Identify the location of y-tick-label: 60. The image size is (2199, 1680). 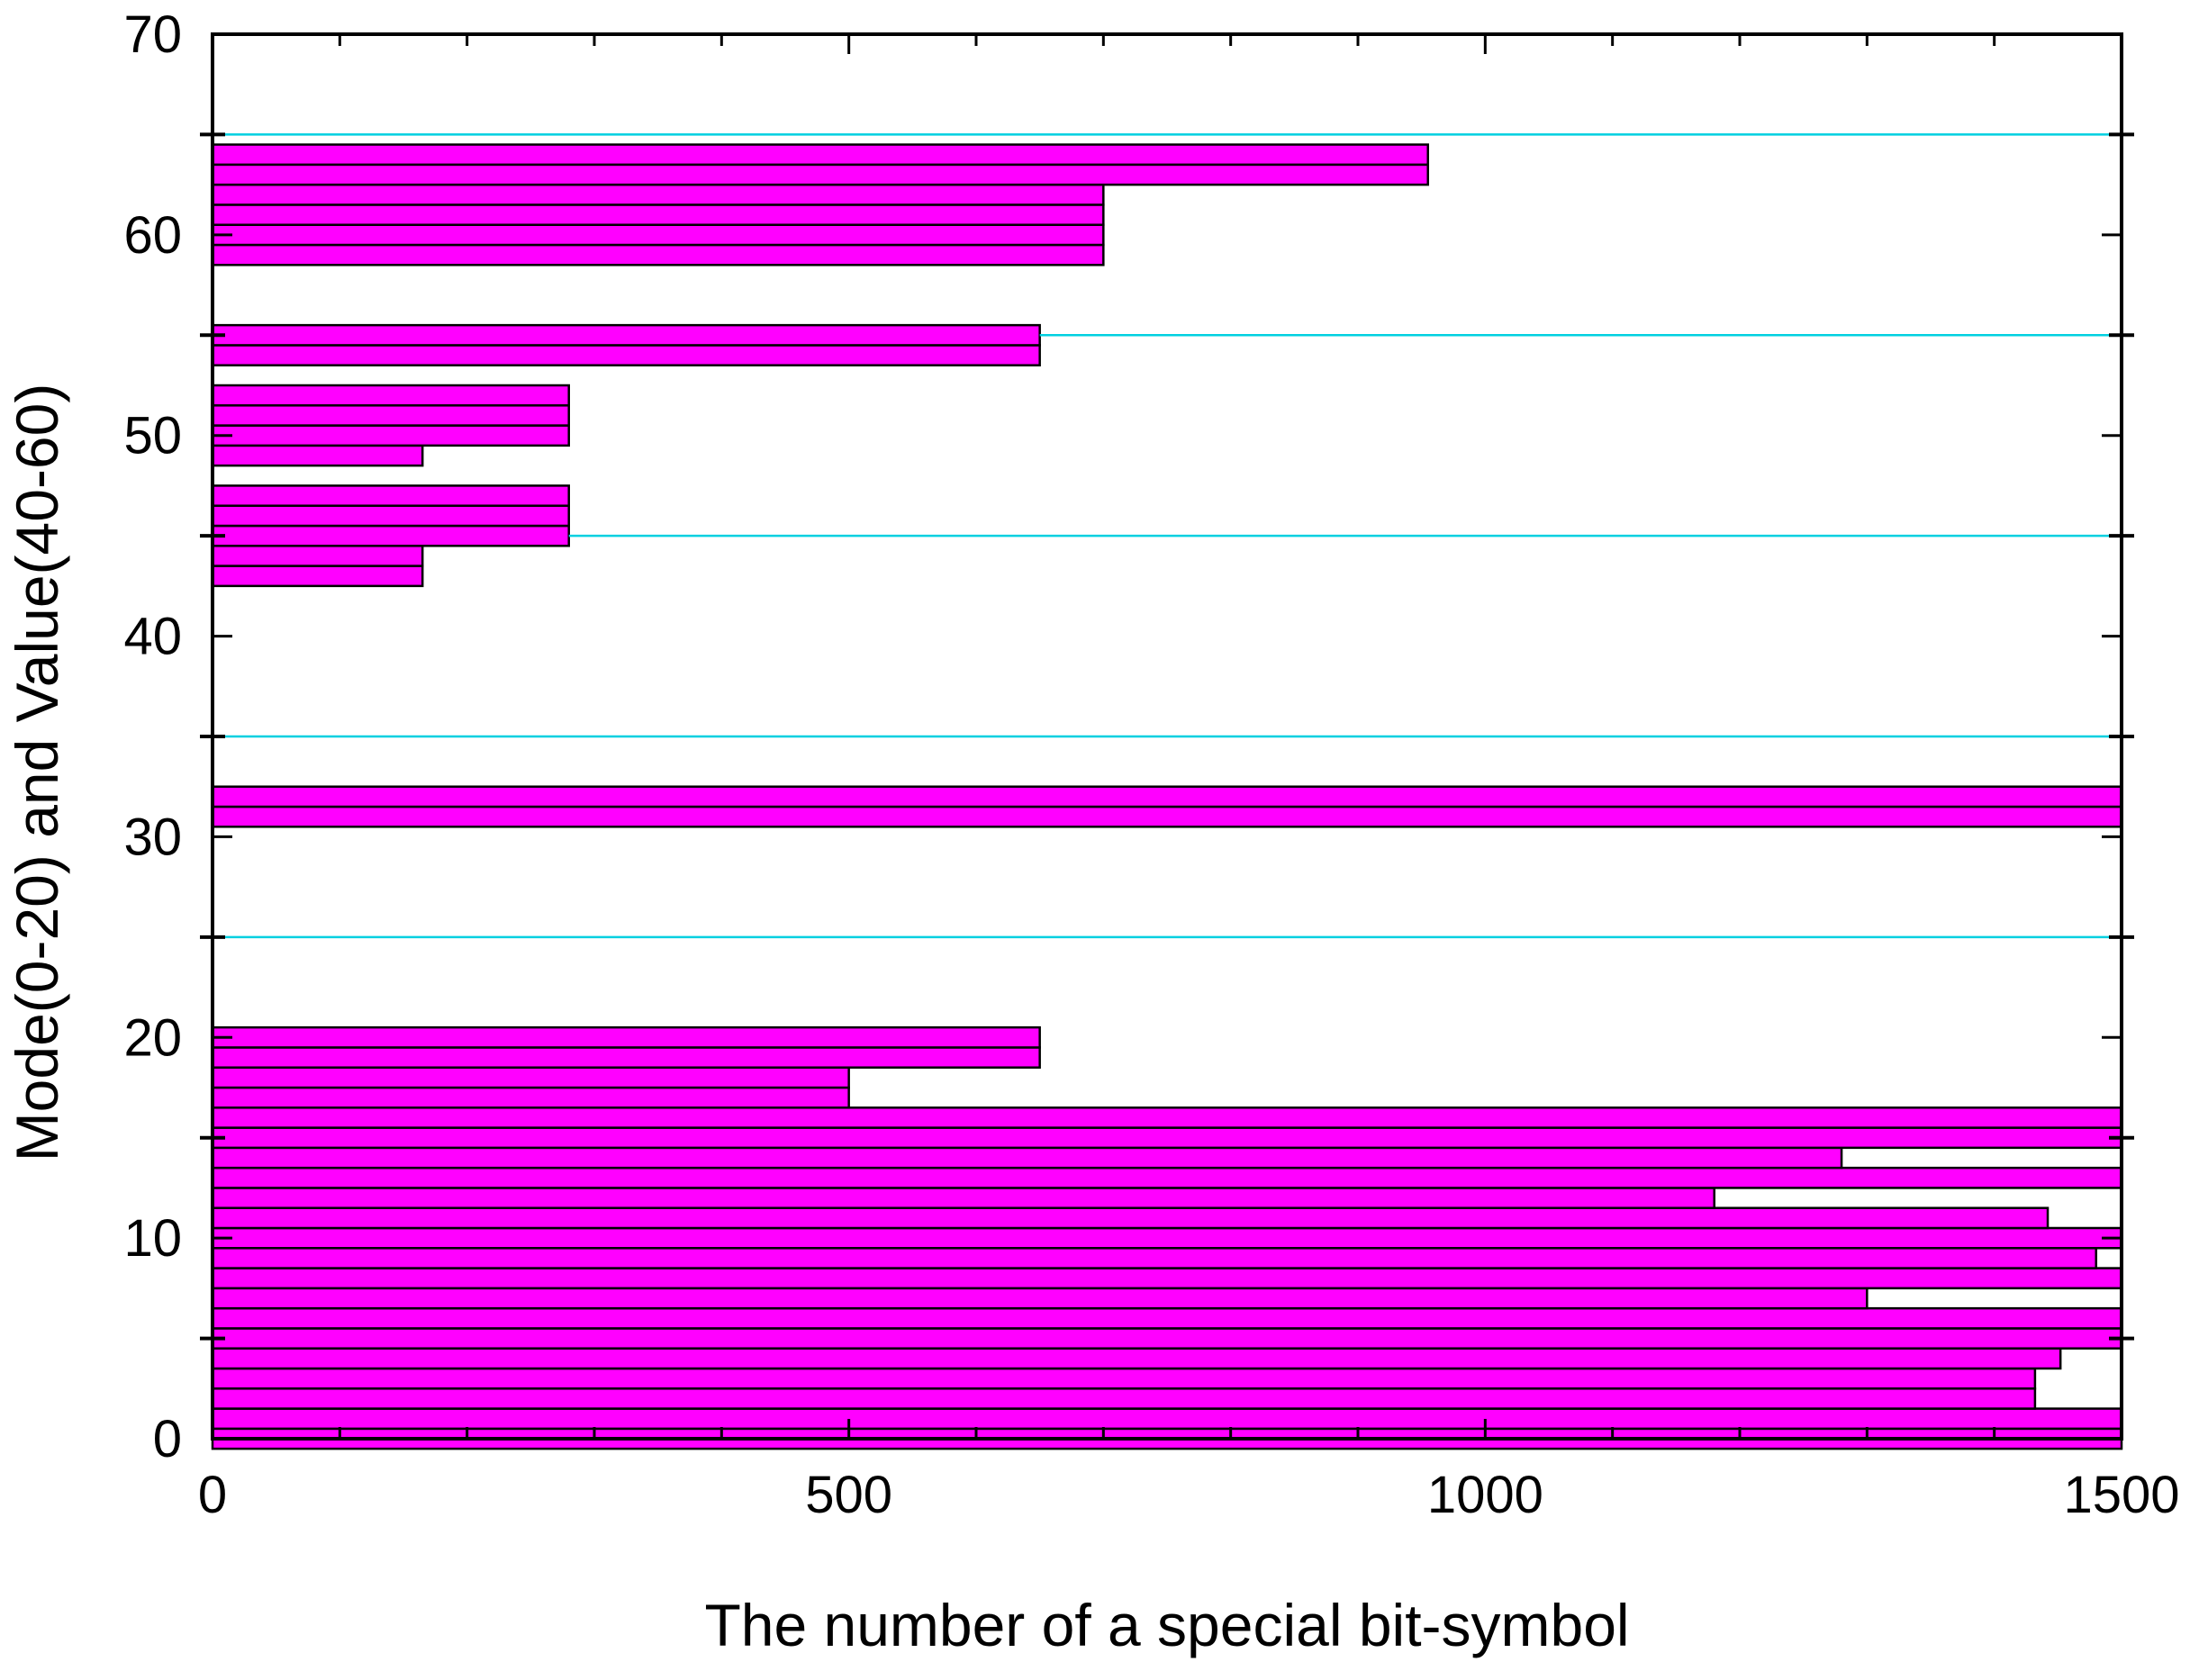
(152, 235).